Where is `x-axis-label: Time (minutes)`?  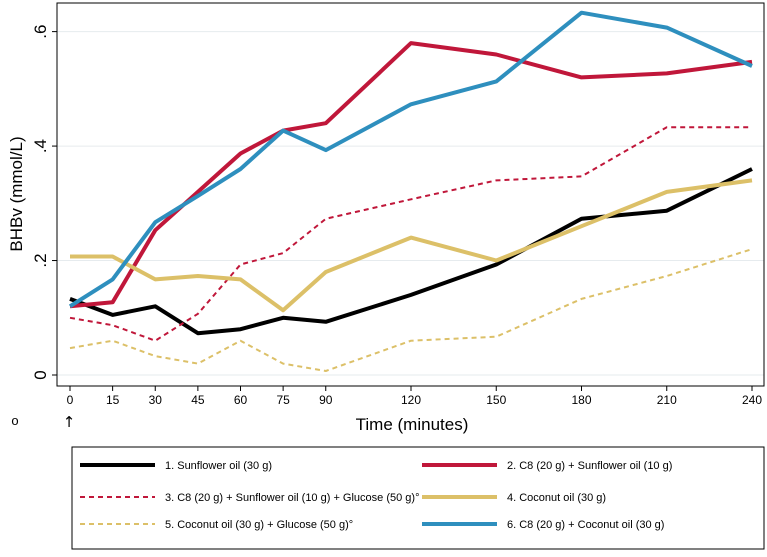 x-axis-label: Time (minutes) is located at coordinates (412, 424).